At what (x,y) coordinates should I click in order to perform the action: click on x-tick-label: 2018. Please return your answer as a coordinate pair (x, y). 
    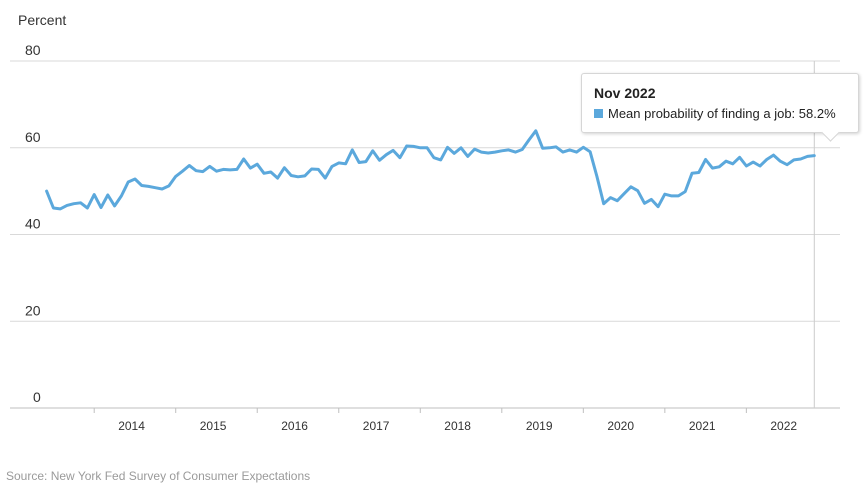
    Looking at the image, I should click on (457, 426).